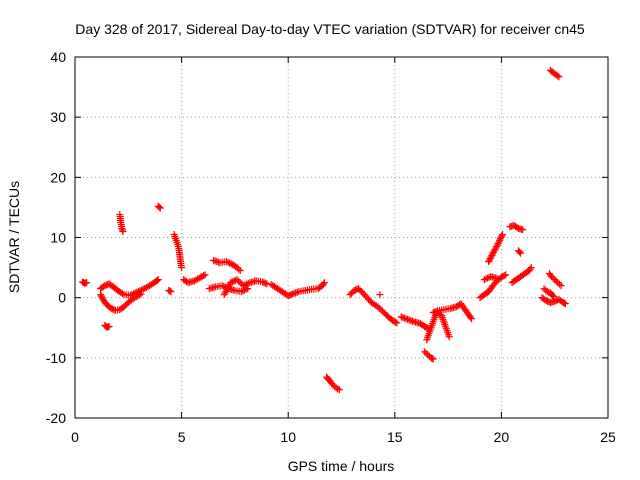 This screenshot has height=480, width=640. Describe the element at coordinates (58, 177) in the screenshot. I see `y-tick-label: 20` at that location.